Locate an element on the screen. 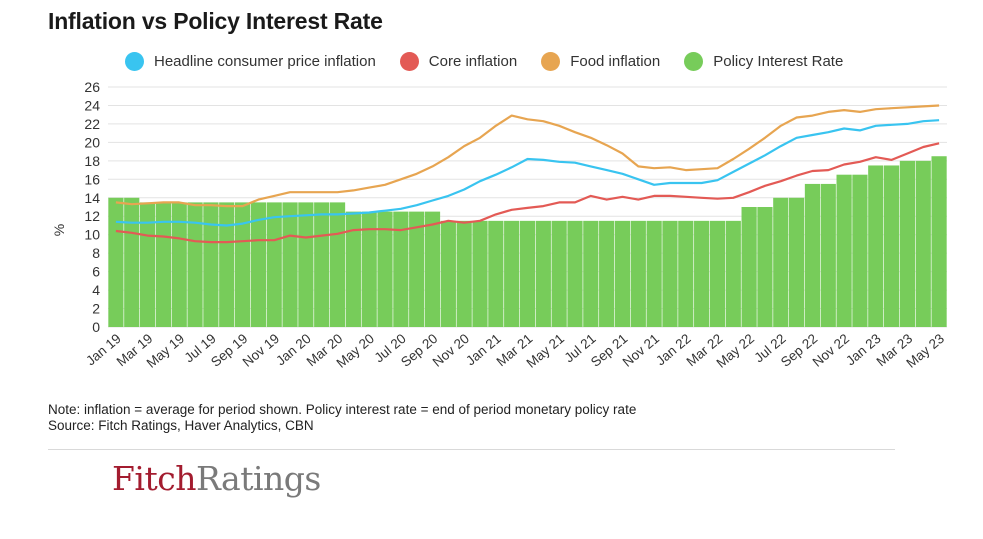 The width and height of the screenshot is (983, 539). legend-dot-policy-rate is located at coordinates (694, 61).